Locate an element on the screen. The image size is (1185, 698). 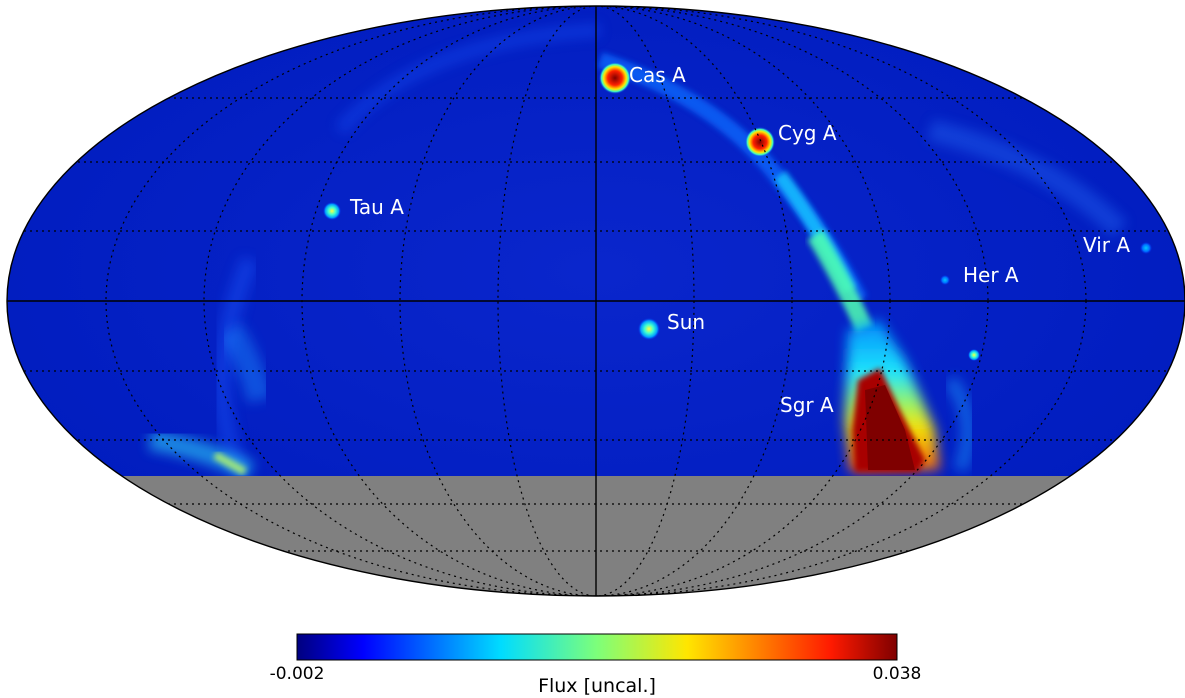
colorbar-min-label: -0.002 is located at coordinates (297, 674).